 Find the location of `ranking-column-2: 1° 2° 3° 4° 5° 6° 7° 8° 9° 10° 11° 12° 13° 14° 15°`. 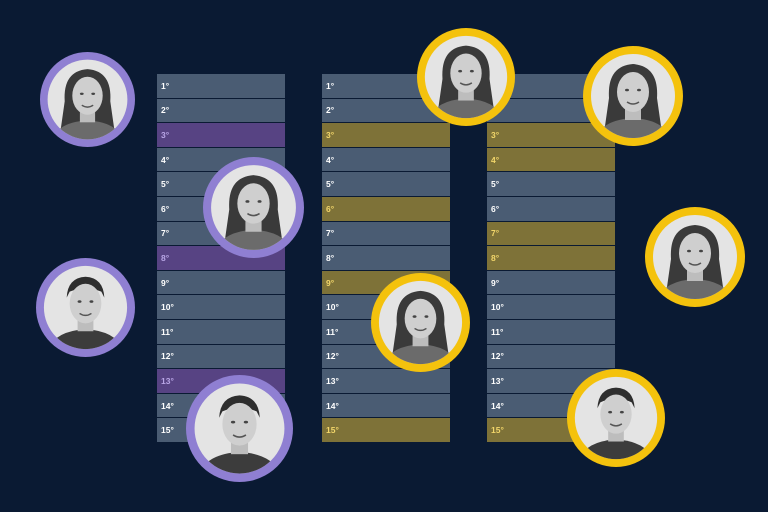

ranking-column-2: 1° 2° 3° 4° 5° 6° 7° 8° 9° 10° 11° 12° 13° 14° 15° is located at coordinates (386, 258).